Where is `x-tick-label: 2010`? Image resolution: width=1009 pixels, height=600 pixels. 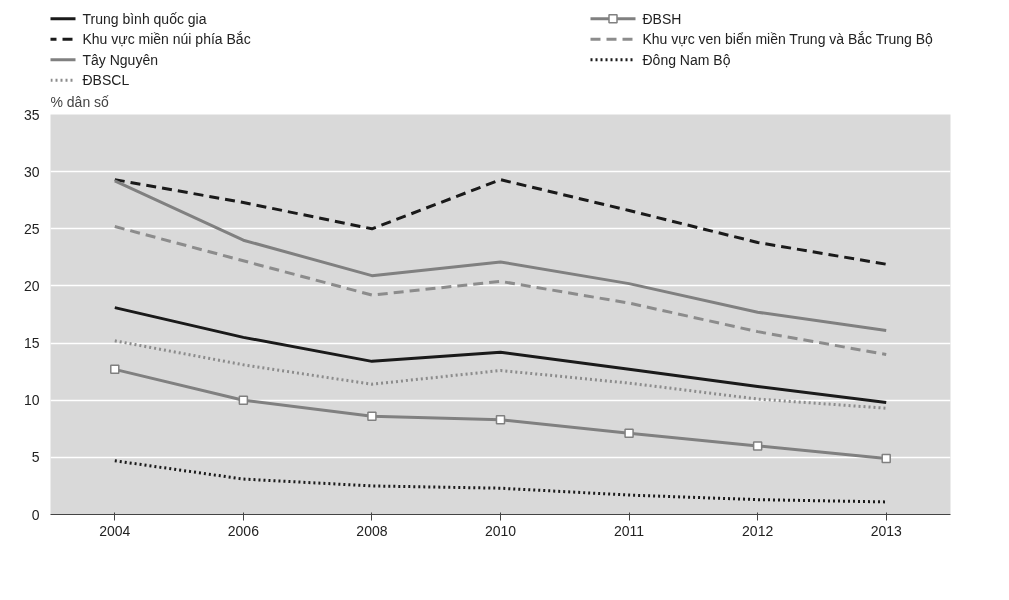 x-tick-label: 2010 is located at coordinates (500, 530).